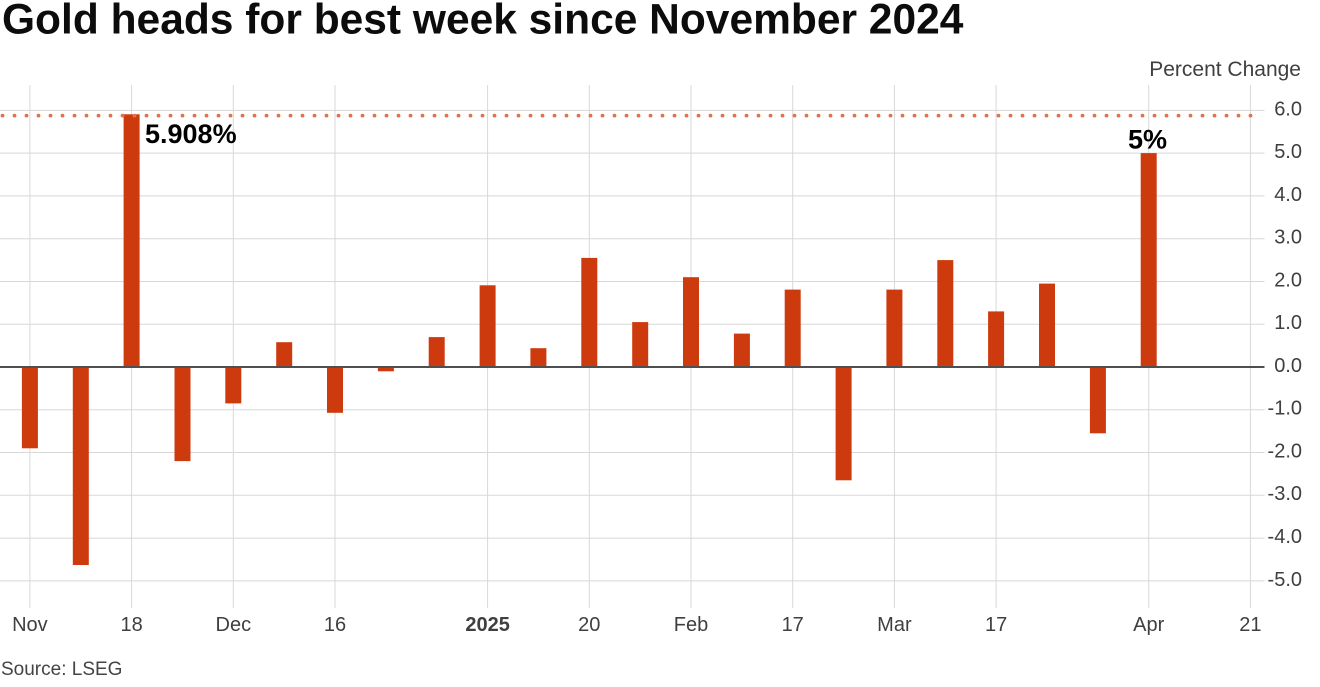 This screenshot has width=1320, height=687. What do you see at coordinates (487, 625) in the screenshot?
I see `svg-text: 2025` at bounding box center [487, 625].